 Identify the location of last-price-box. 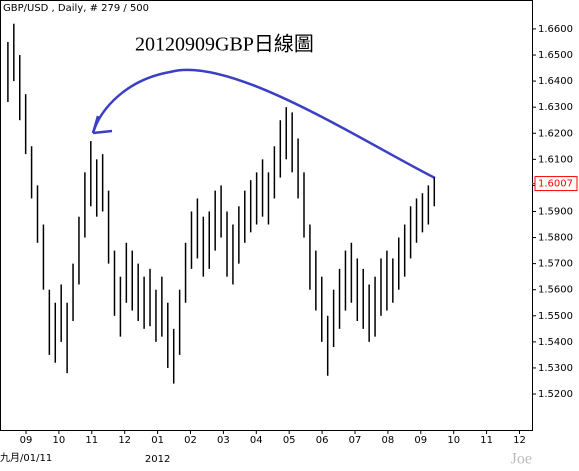
(556, 184).